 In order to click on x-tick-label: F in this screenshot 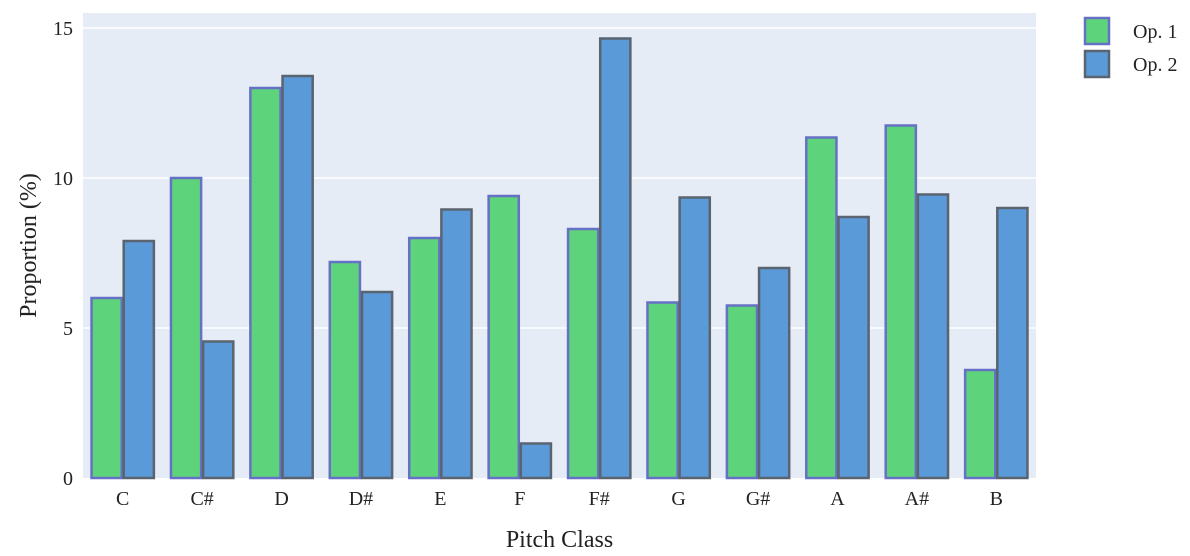, I will do `click(519, 499)`.